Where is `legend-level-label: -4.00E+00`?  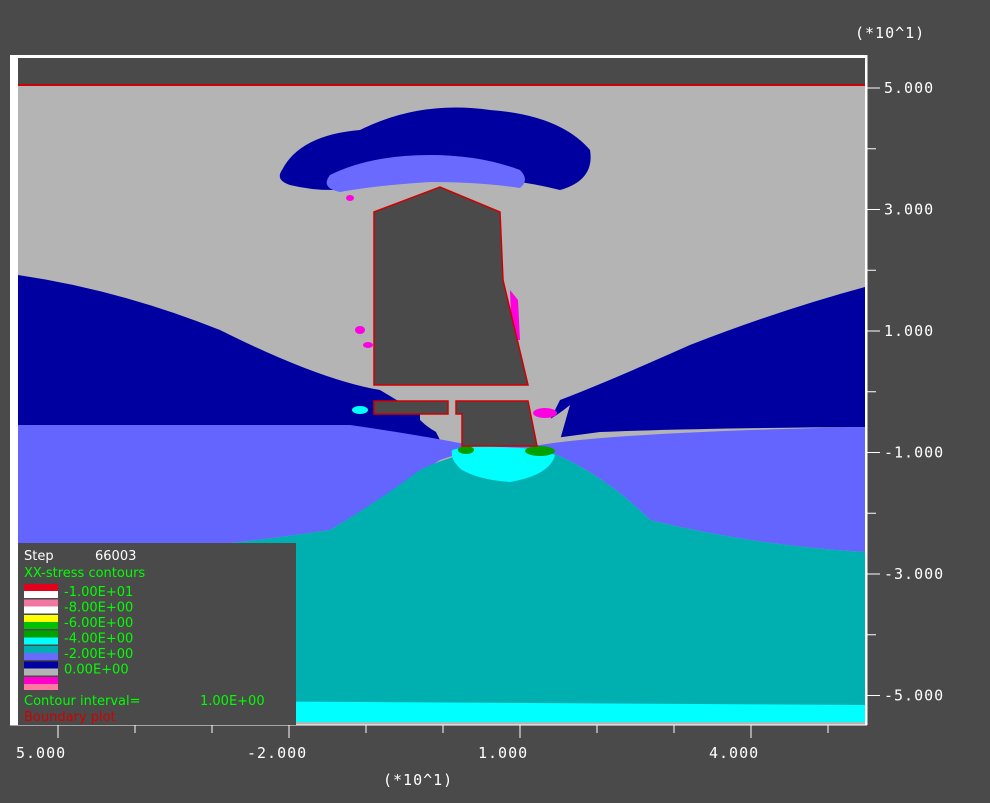
legend-level-label: -4.00E+00 is located at coordinates (98, 639).